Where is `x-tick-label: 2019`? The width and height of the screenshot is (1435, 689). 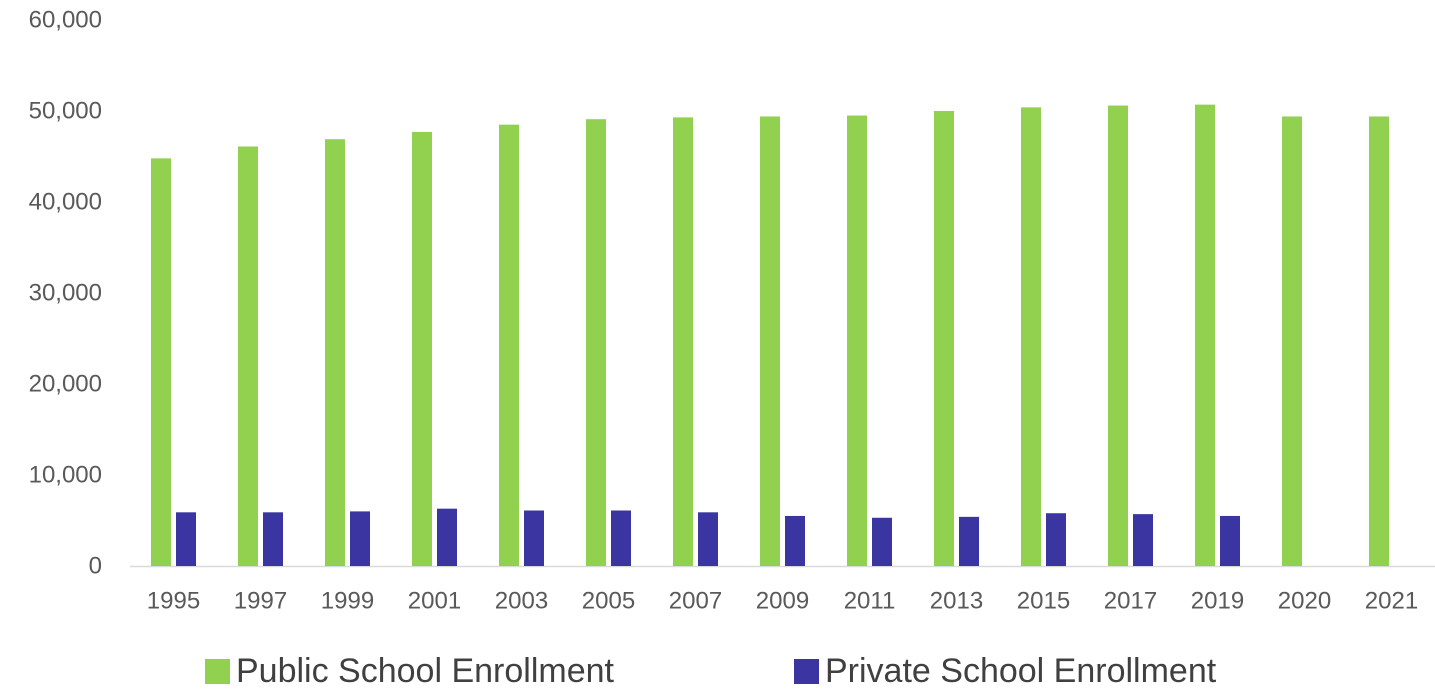 x-tick-label: 2019 is located at coordinates (1217, 601).